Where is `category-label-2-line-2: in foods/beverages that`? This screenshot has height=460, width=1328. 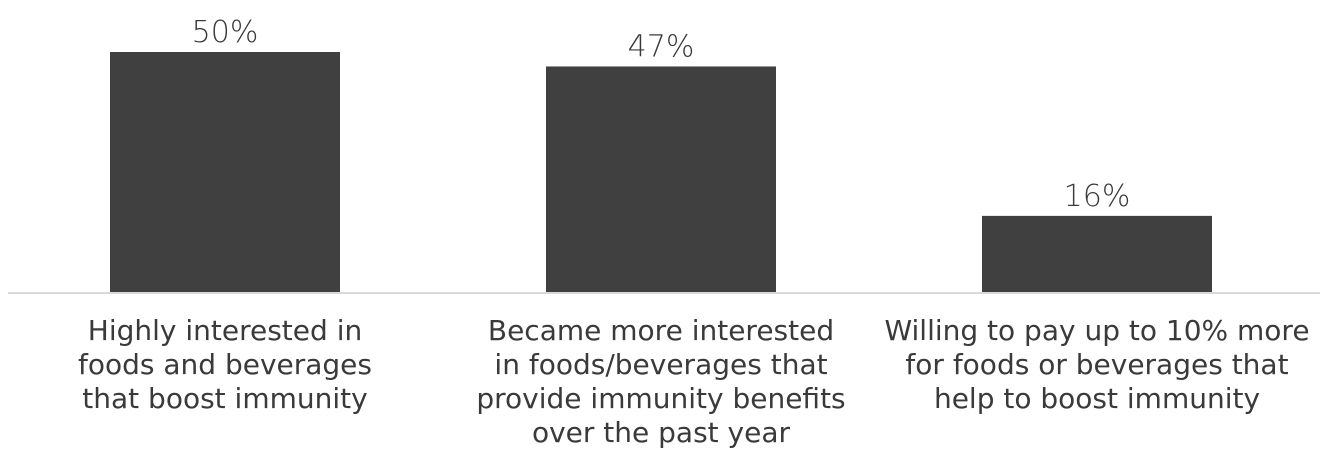
category-label-2-line-2: in foods/beverages that is located at coordinates (660, 364).